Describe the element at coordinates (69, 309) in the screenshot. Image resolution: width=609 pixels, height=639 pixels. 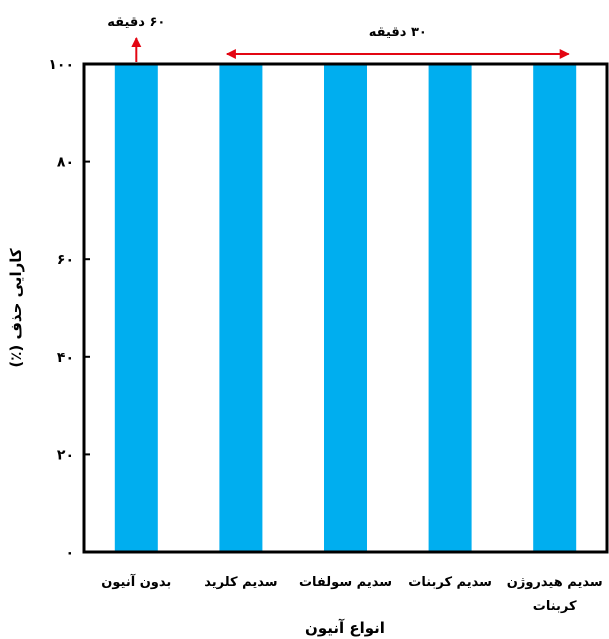
I see `y-axis-ticks: ٠ ٢٠ ۴٠ ۶٠ ٨٠ ١٠٠` at that location.